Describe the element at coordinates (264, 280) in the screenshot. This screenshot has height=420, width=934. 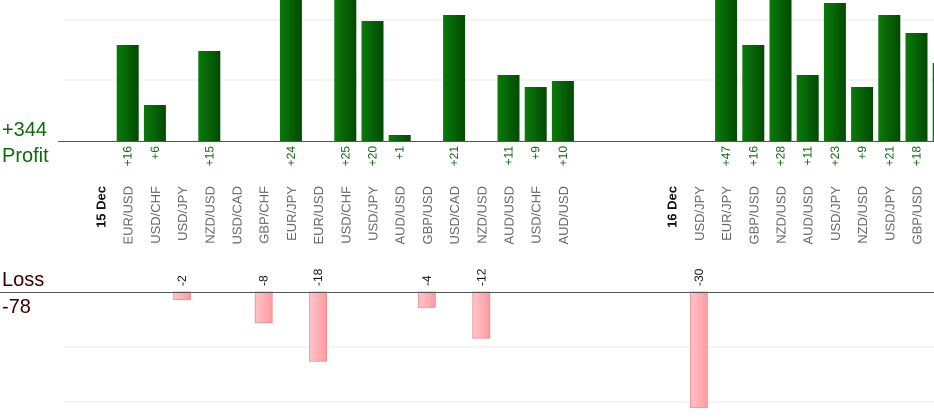
I see `loss-data-label: -8` at that location.